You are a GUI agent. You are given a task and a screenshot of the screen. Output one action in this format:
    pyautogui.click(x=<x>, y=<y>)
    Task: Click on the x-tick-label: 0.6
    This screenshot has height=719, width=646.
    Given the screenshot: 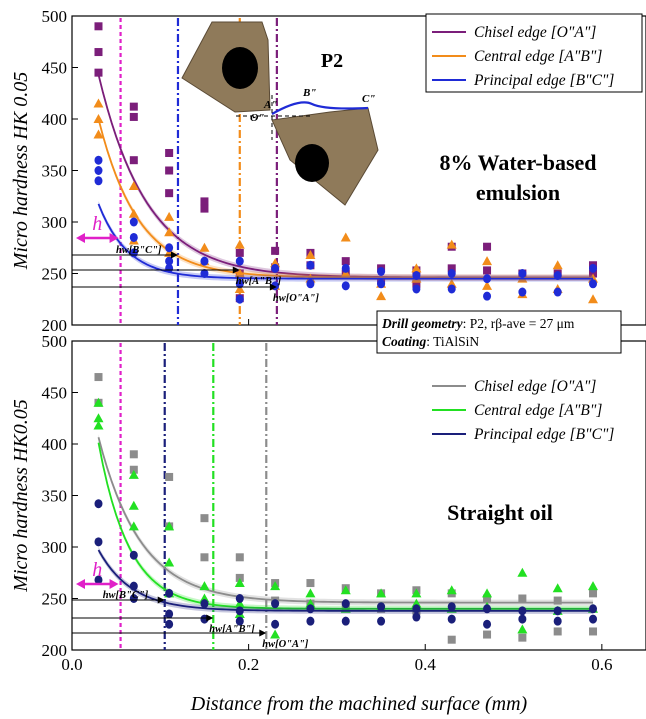 What is the action you would take?
    pyautogui.click(x=601, y=664)
    